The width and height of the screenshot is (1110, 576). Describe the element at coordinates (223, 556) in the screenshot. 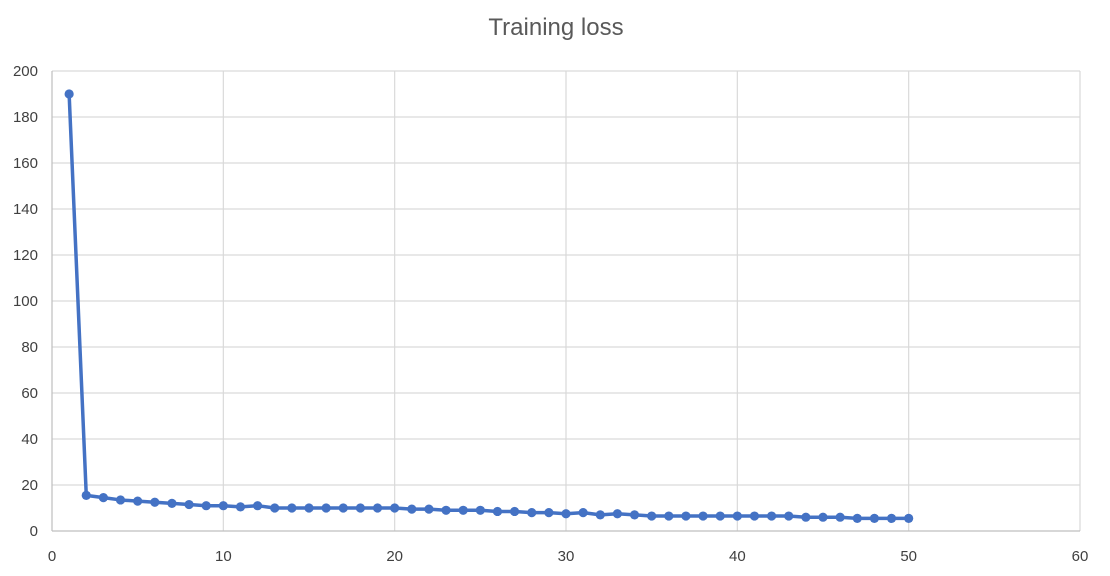

I see `x-tick-label: 10` at that location.